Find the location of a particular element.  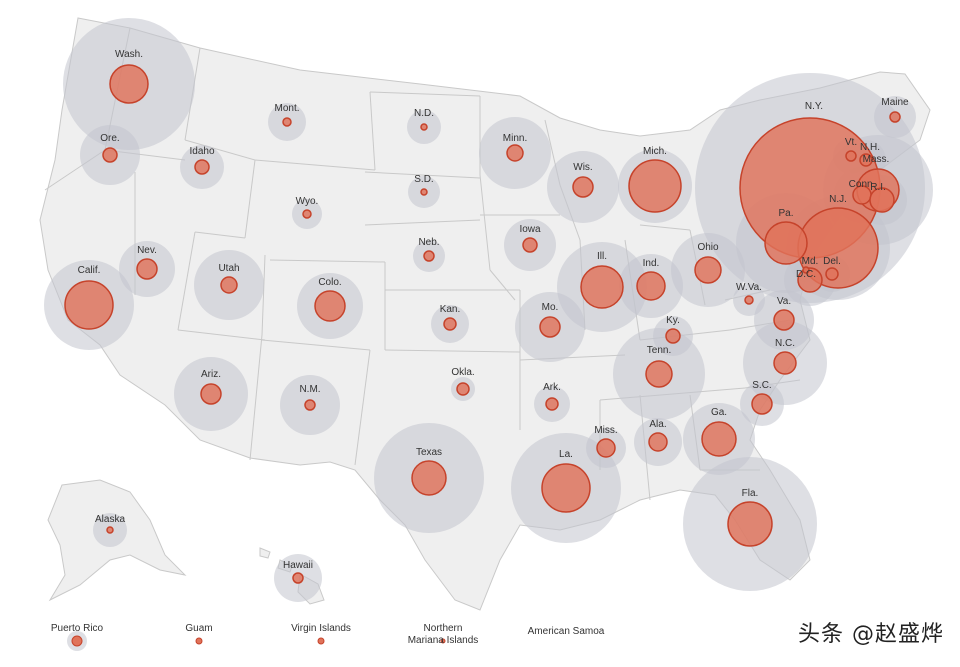

state-label-ak: Alaska is located at coordinates (110, 519).